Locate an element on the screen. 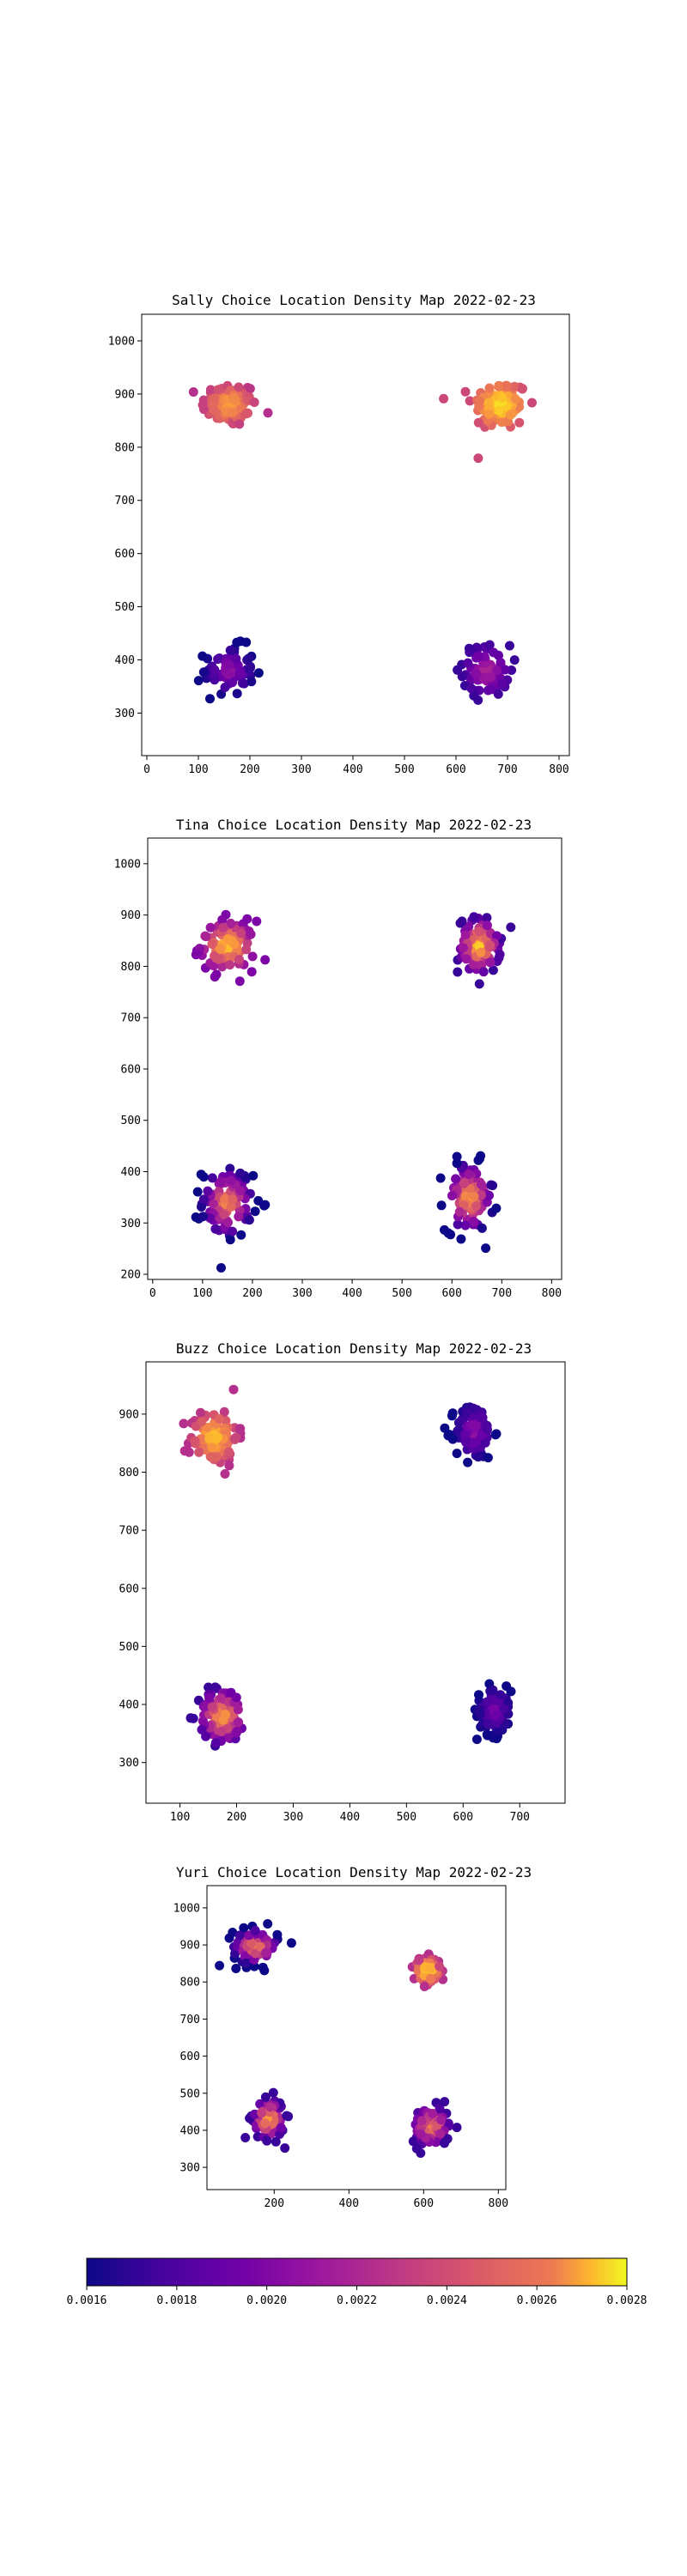  x-tick-label: 0 is located at coordinates (152, 1294).